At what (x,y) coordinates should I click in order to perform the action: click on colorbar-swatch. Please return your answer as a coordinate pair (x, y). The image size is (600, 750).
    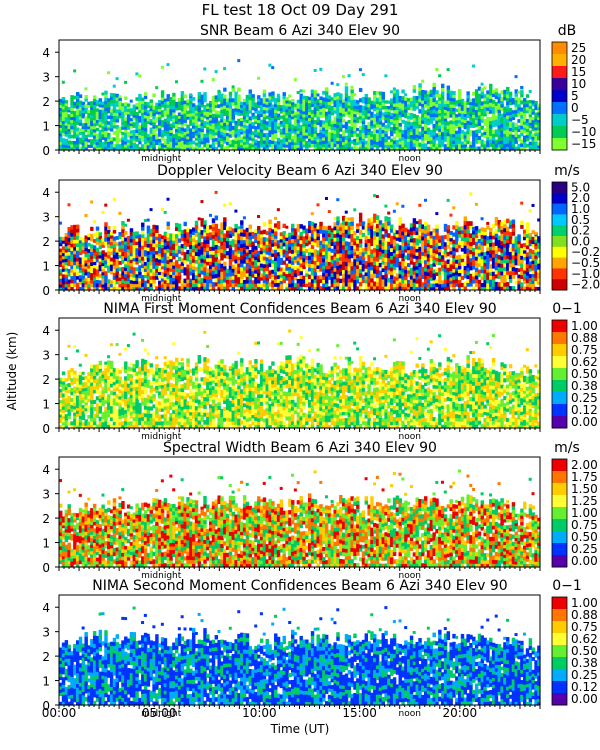
    Looking at the image, I should click on (559, 60).